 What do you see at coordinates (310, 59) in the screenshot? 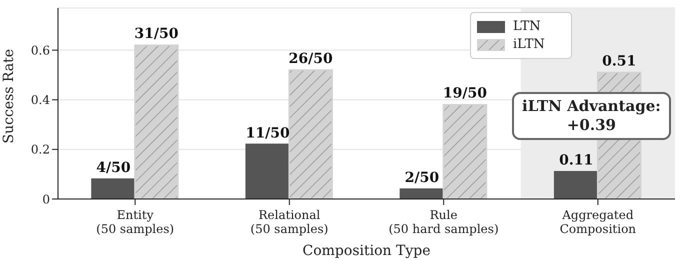
I see `data-label: 26/50` at bounding box center [310, 59].